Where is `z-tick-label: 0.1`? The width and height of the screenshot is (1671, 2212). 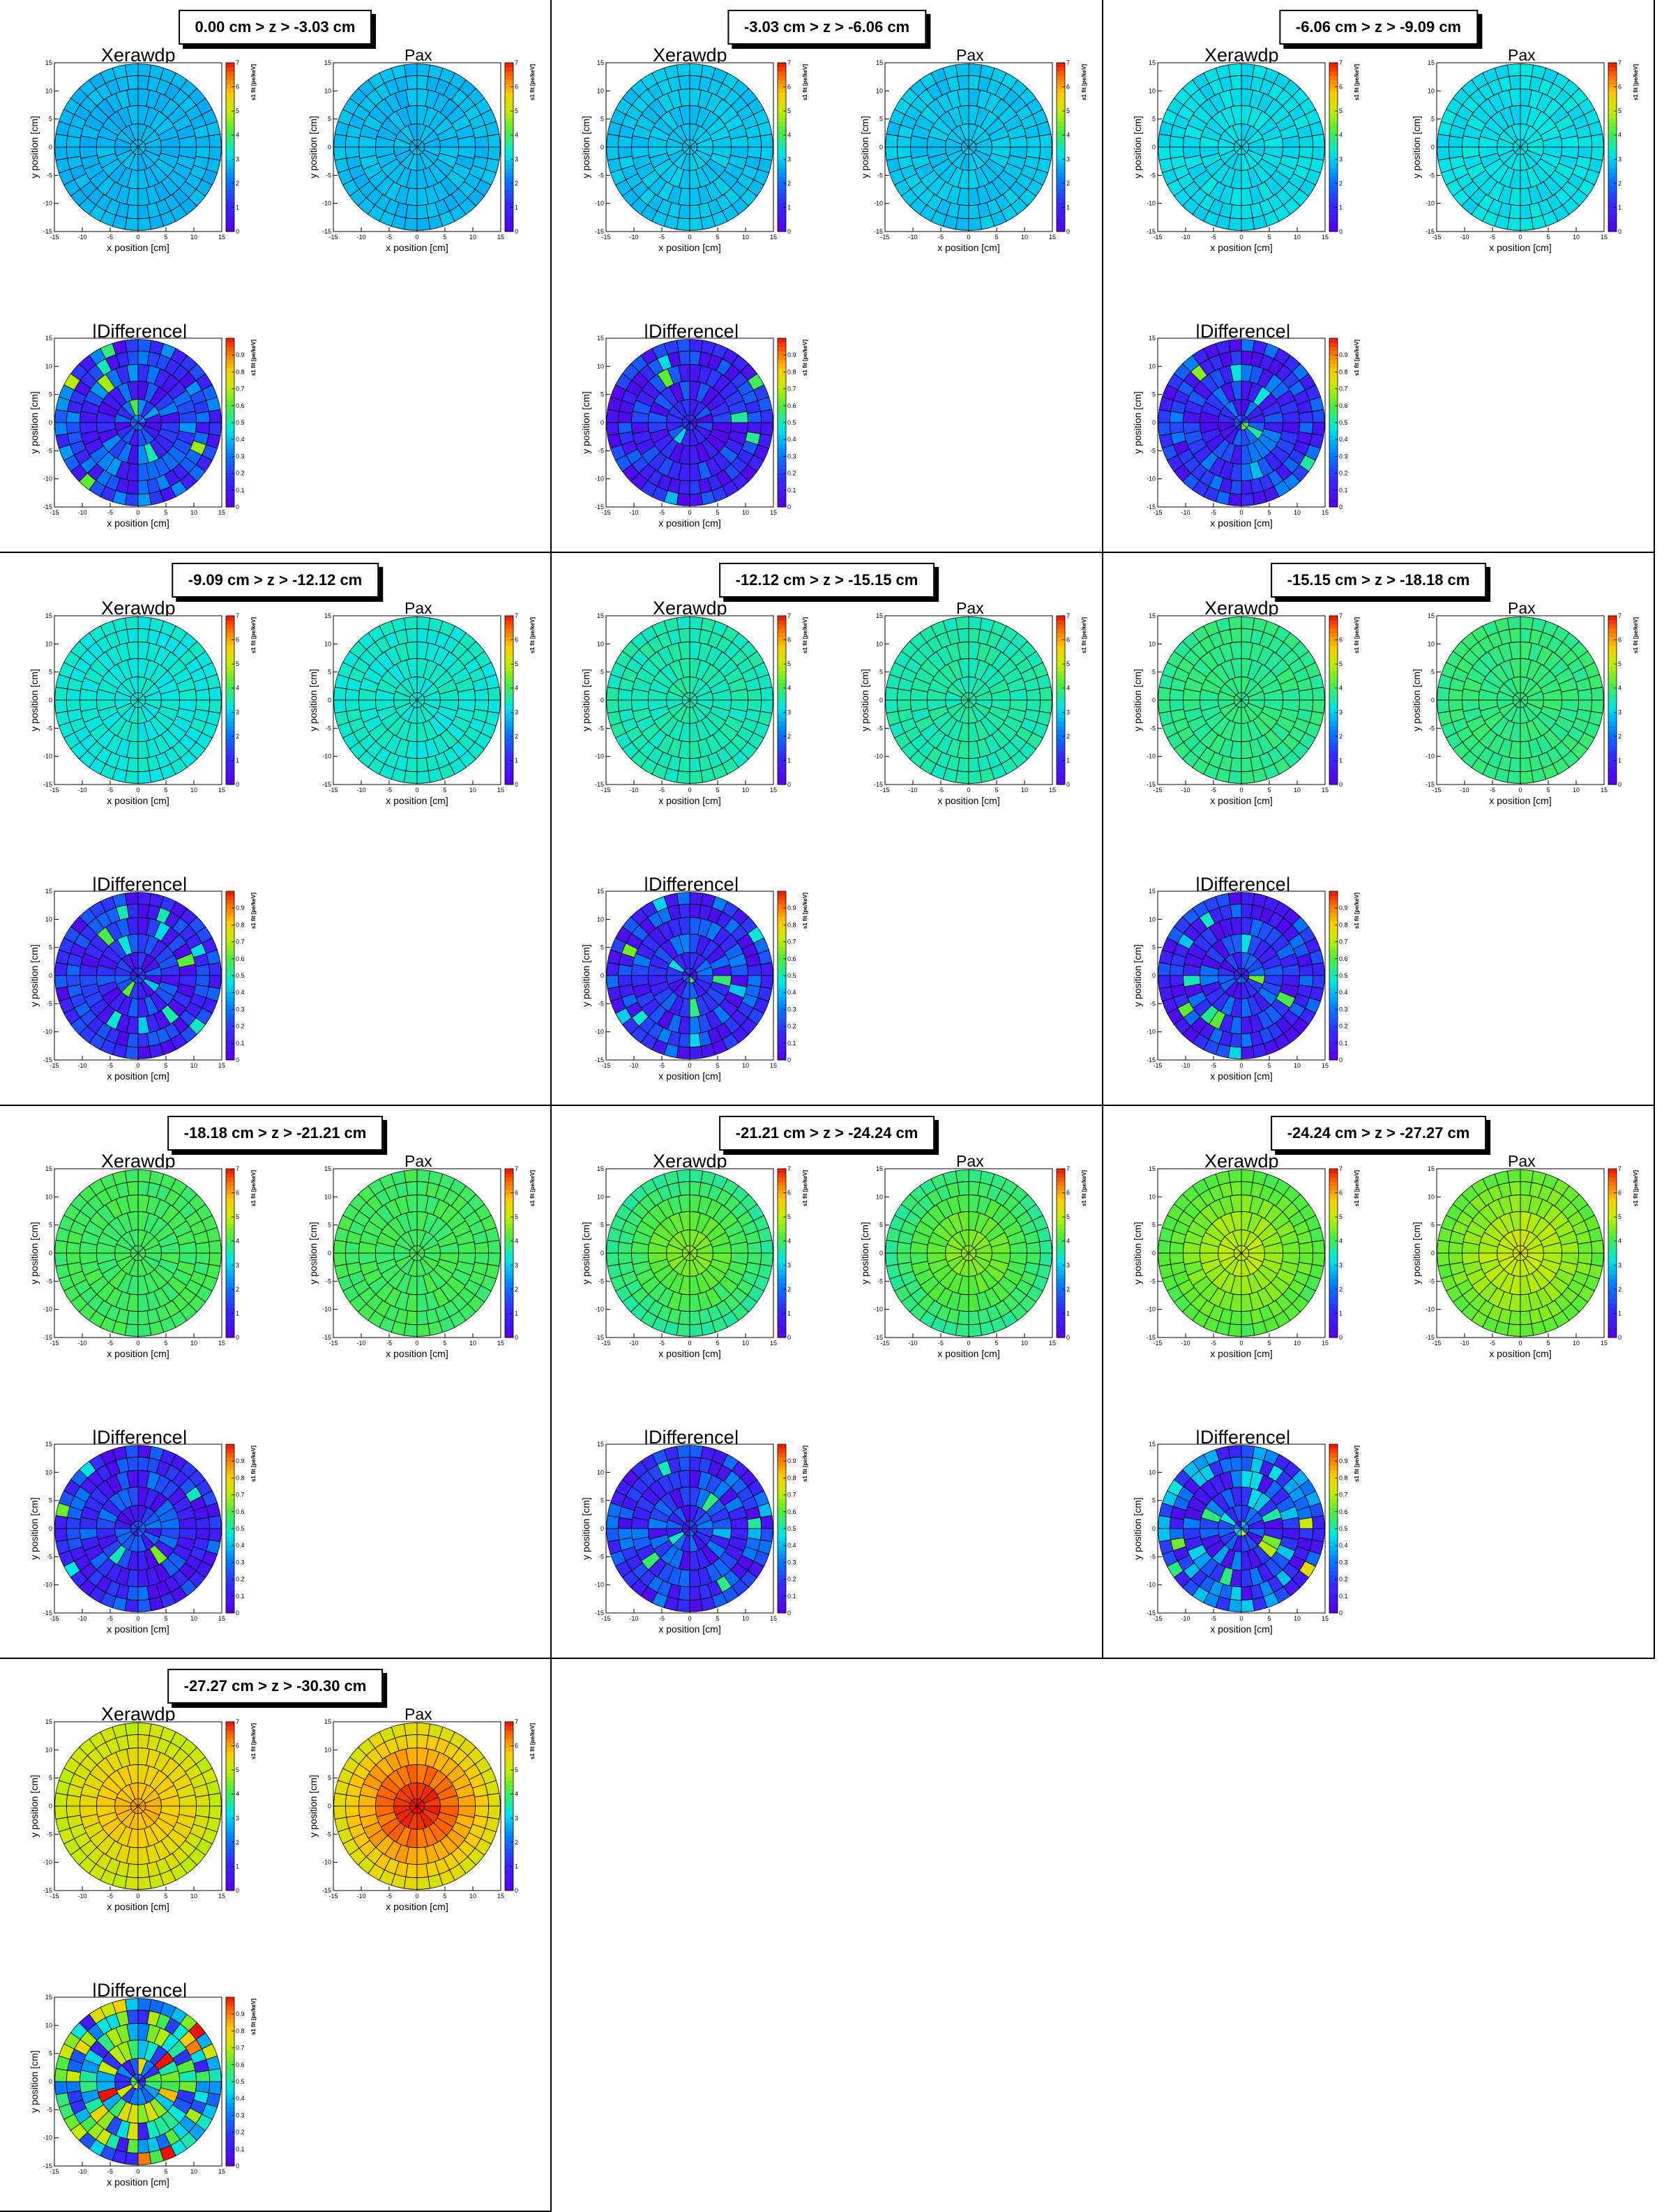 z-tick-label: 0.1 is located at coordinates (1343, 1043).